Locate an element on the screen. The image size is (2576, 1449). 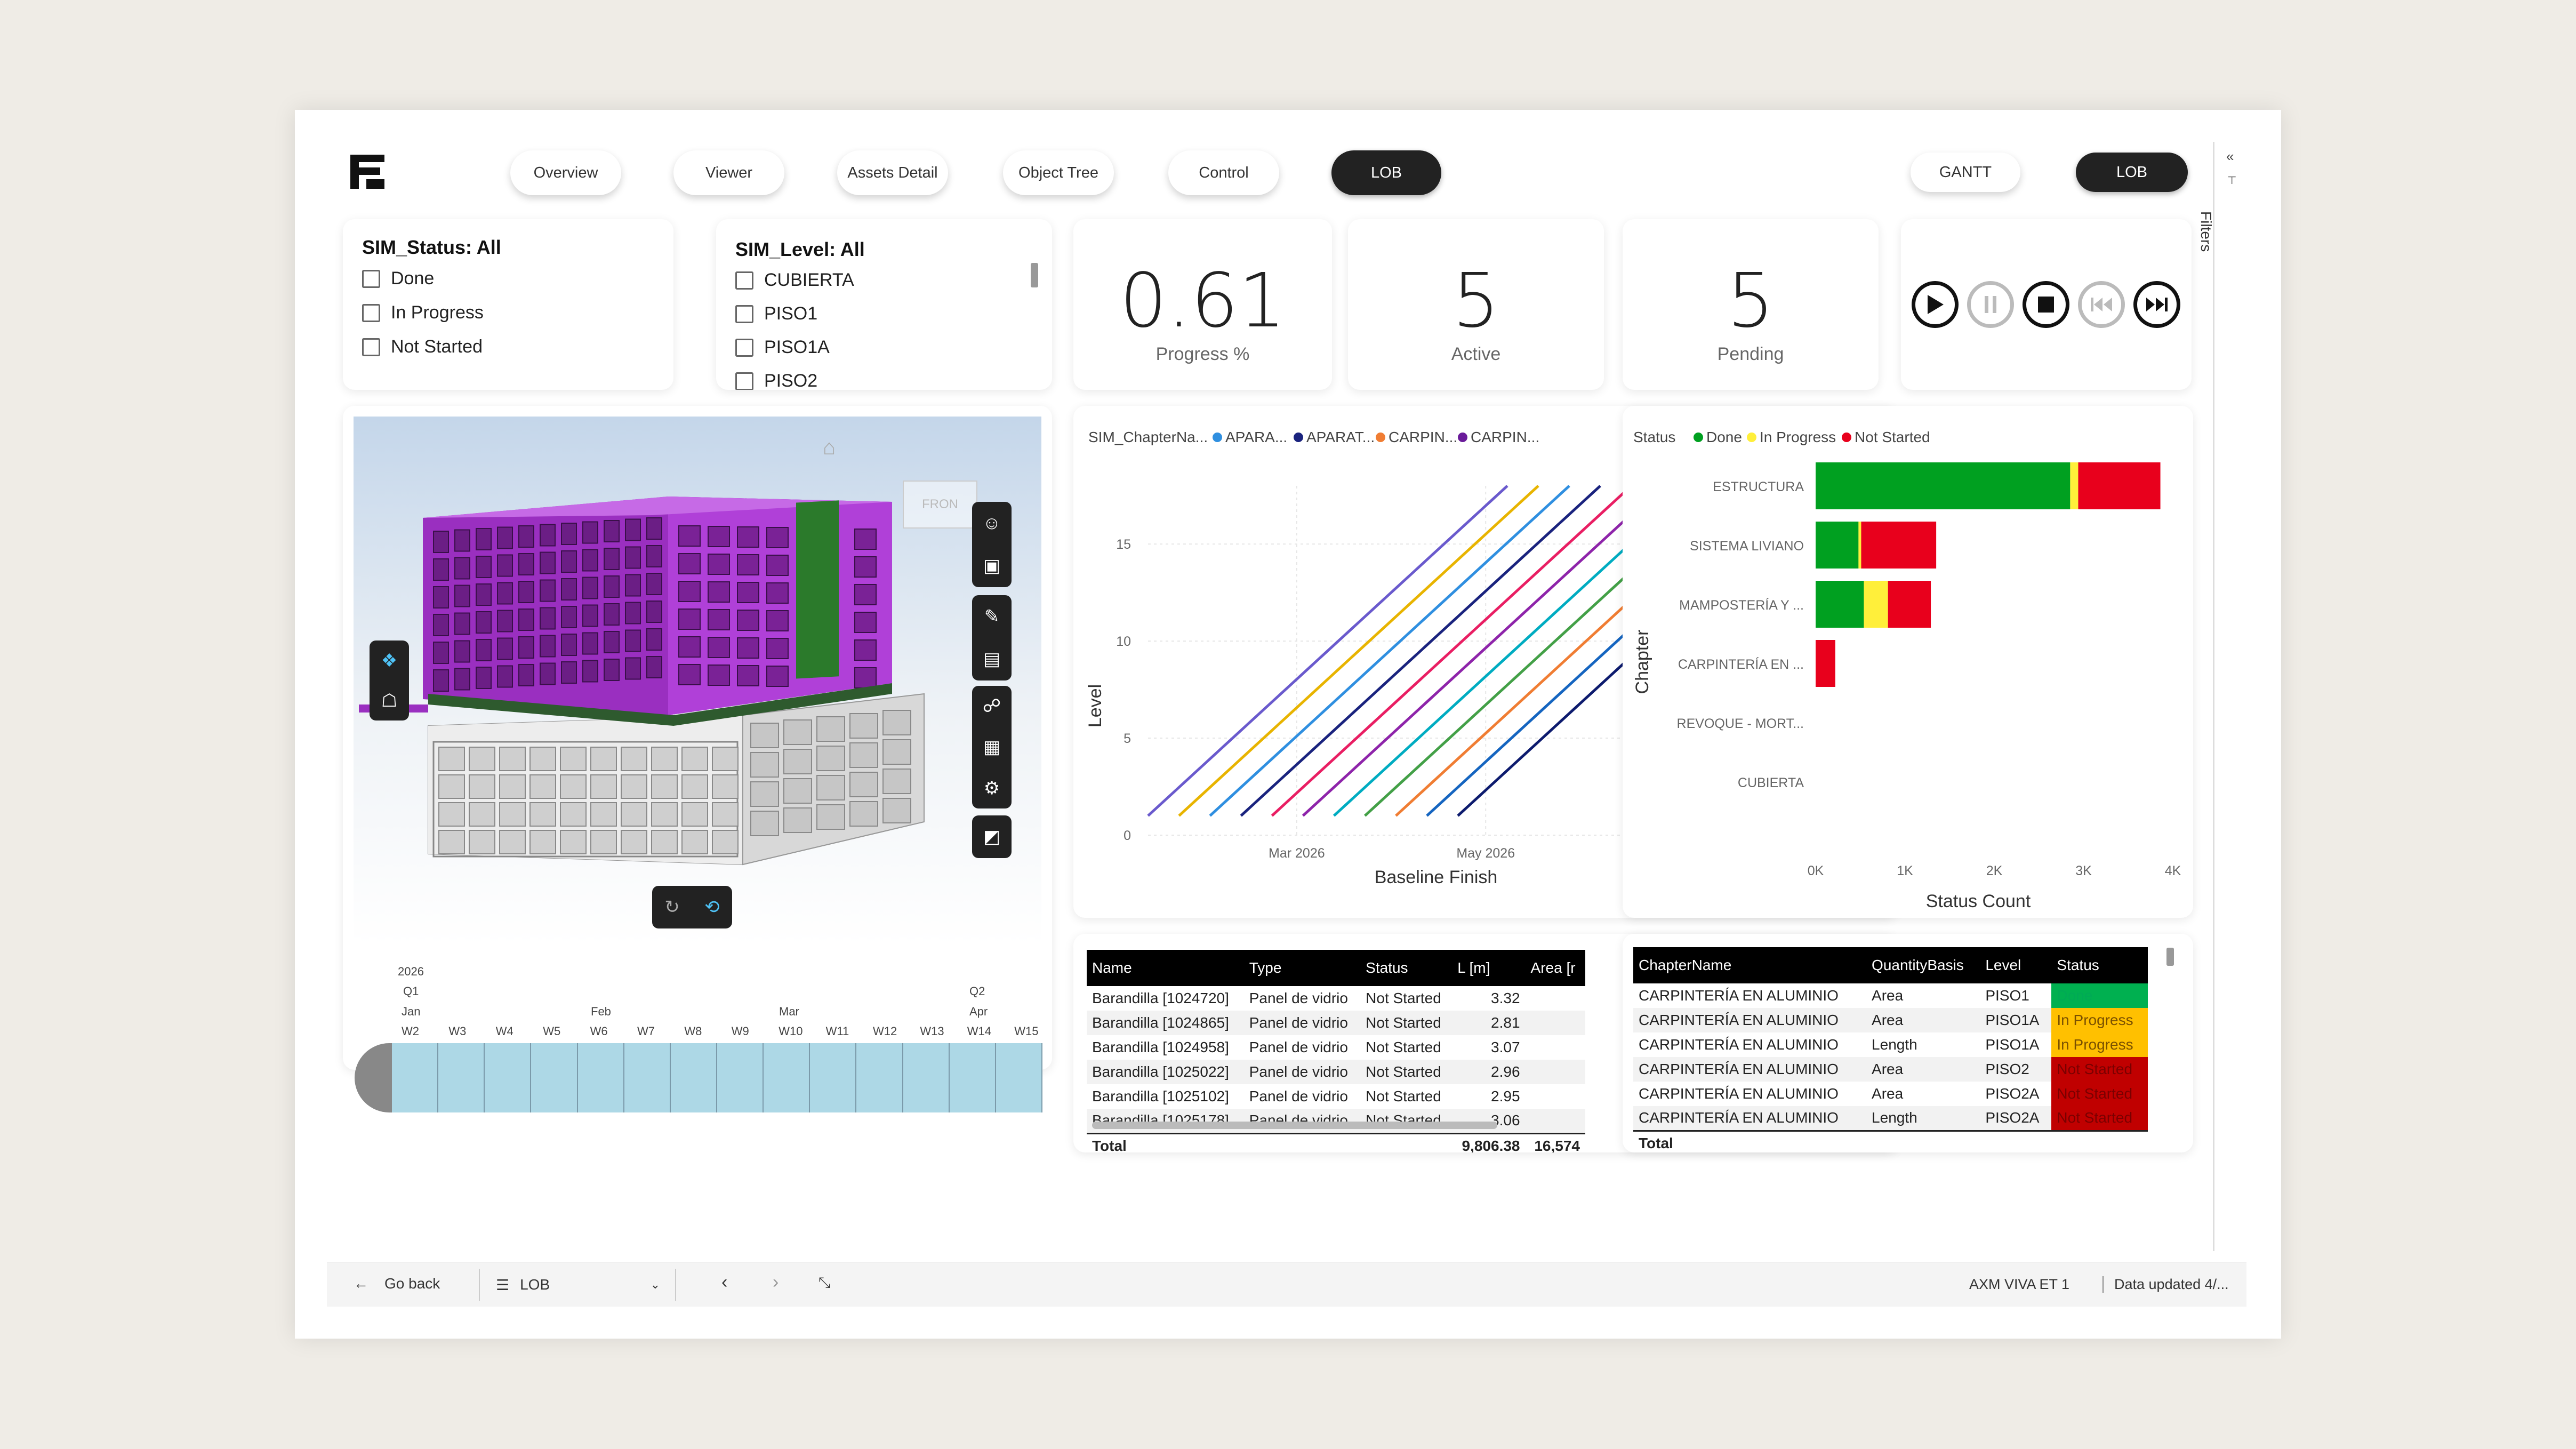
level-option-cubierta: CUBIERTA is located at coordinates (794, 280).